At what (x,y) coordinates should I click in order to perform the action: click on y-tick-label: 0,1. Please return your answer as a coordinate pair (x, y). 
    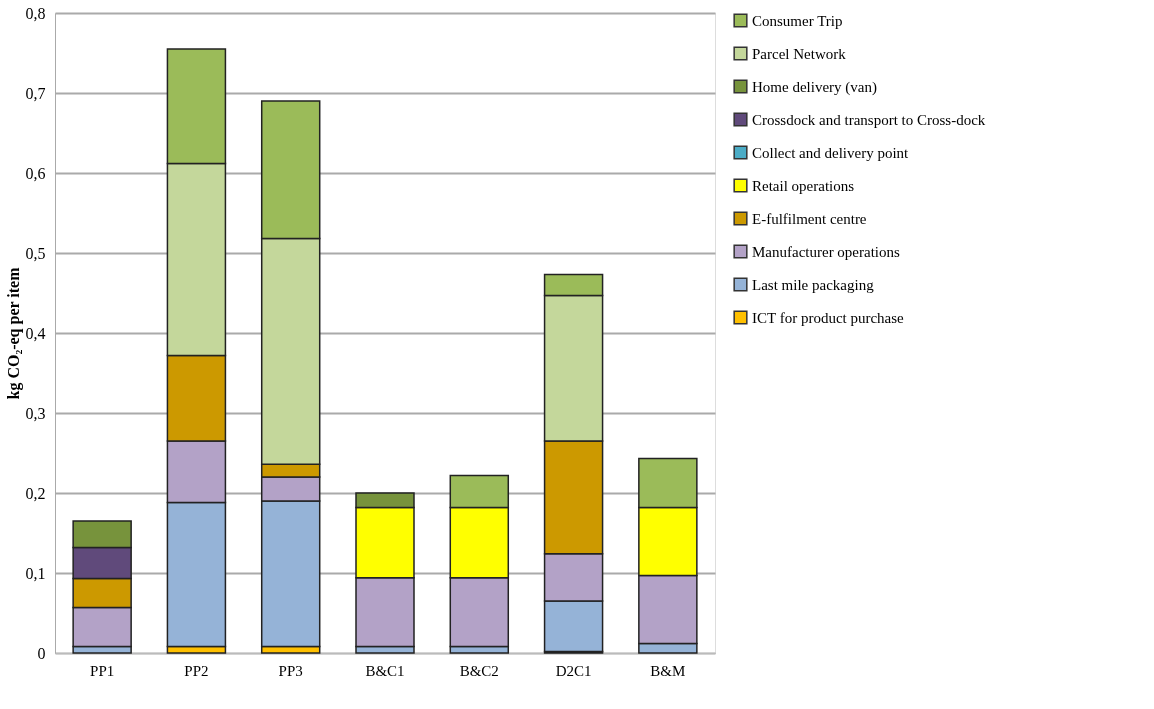
    Looking at the image, I should click on (35, 573).